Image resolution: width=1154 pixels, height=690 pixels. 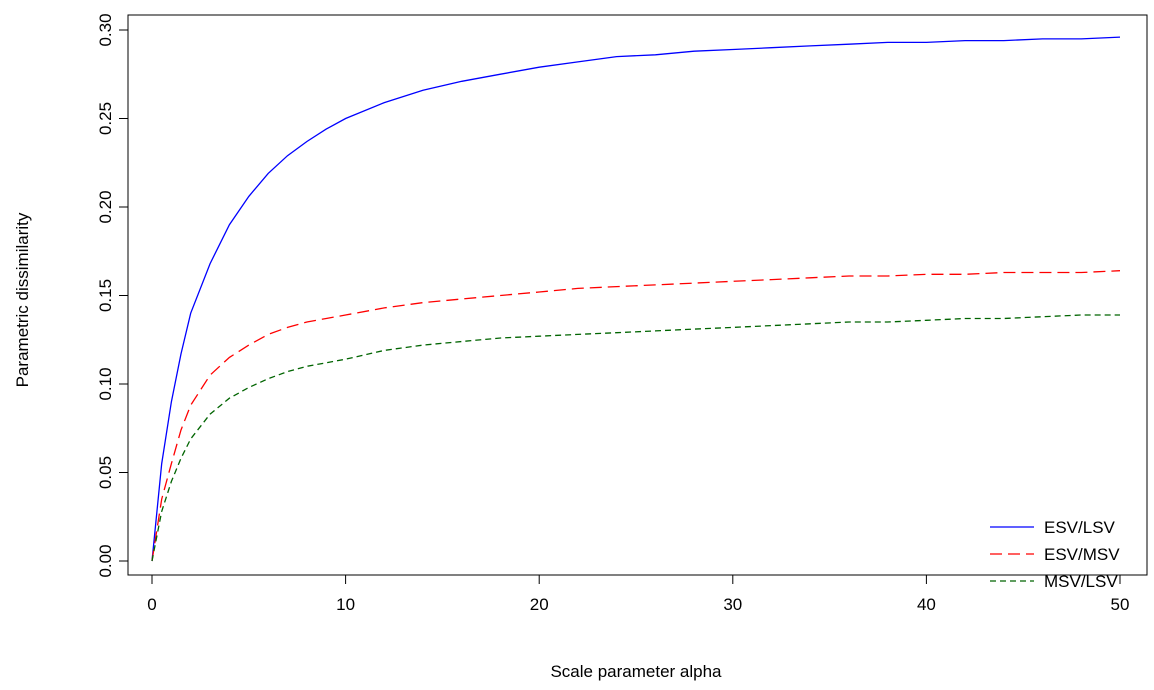 What do you see at coordinates (1081, 581) in the screenshot?
I see `legend-label: MSV/LSV` at bounding box center [1081, 581].